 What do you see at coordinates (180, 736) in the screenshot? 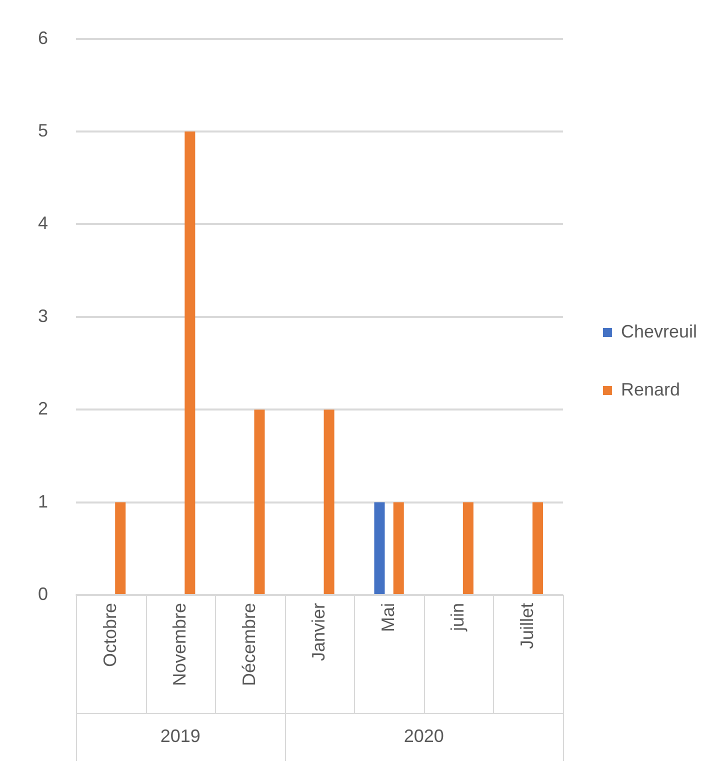
I see `text: 2019` at bounding box center [180, 736].